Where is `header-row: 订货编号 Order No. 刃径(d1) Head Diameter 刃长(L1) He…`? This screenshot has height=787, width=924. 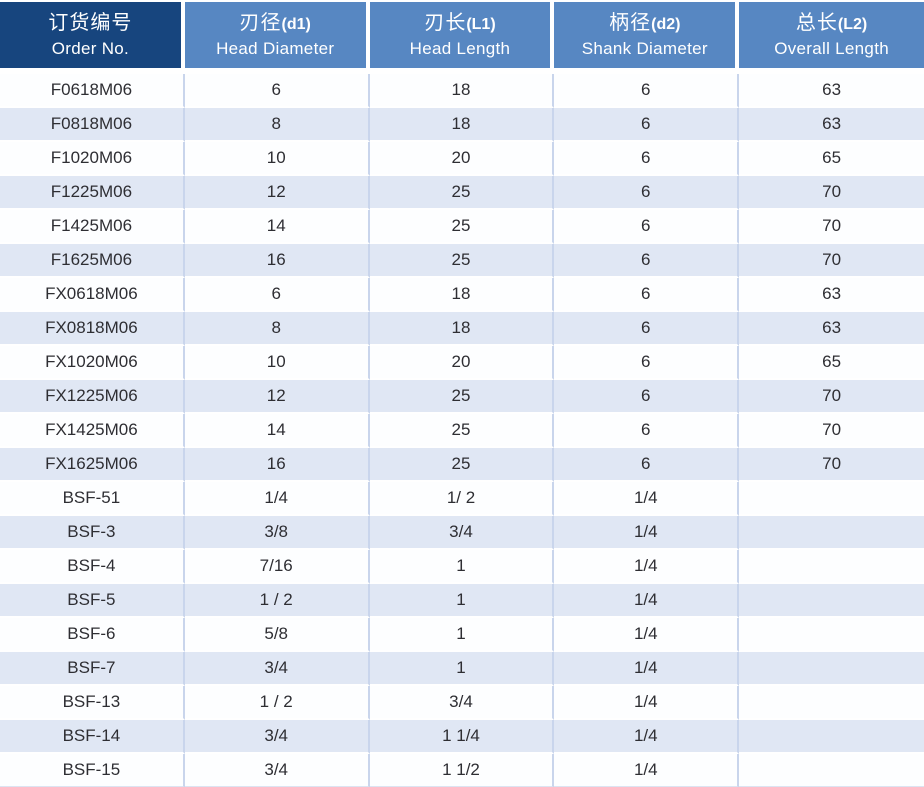 header-row: 订货编号 Order No. 刃径(d1) Head Diameter 刃长(L1) He… is located at coordinates (462, 38).